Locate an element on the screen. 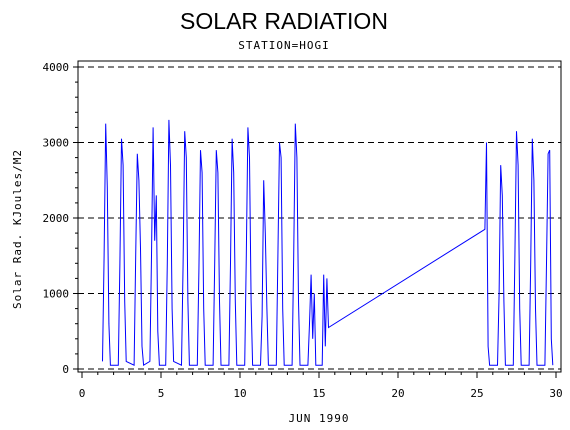 The width and height of the screenshot is (570, 430). y-tick-label: 4000 is located at coordinates (56, 67).